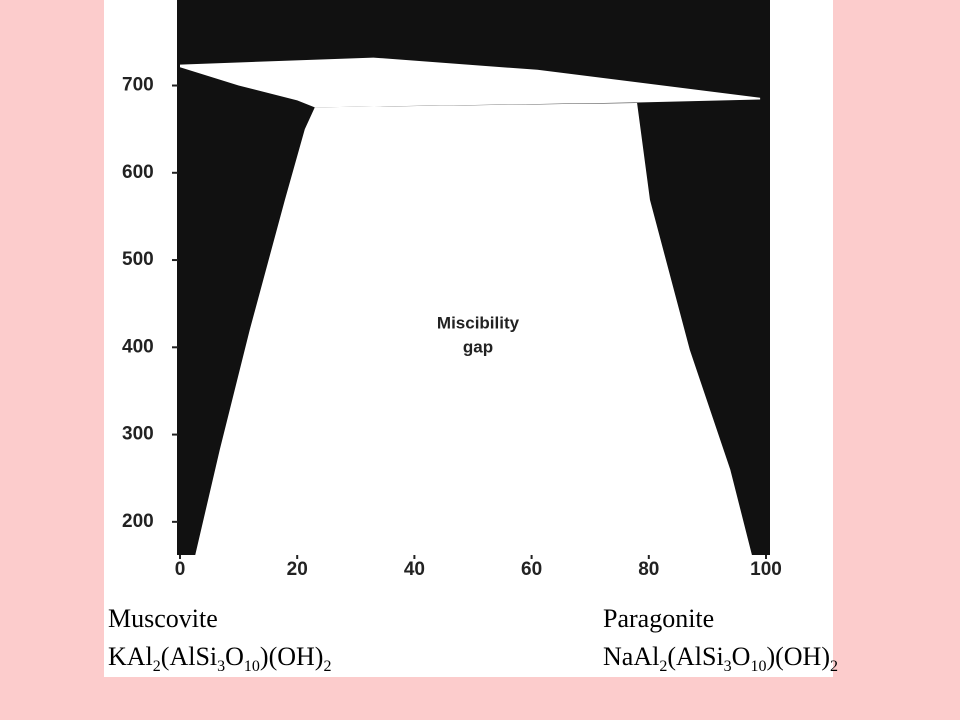  I want to click on y-tick-label: 700, so click(138, 85).